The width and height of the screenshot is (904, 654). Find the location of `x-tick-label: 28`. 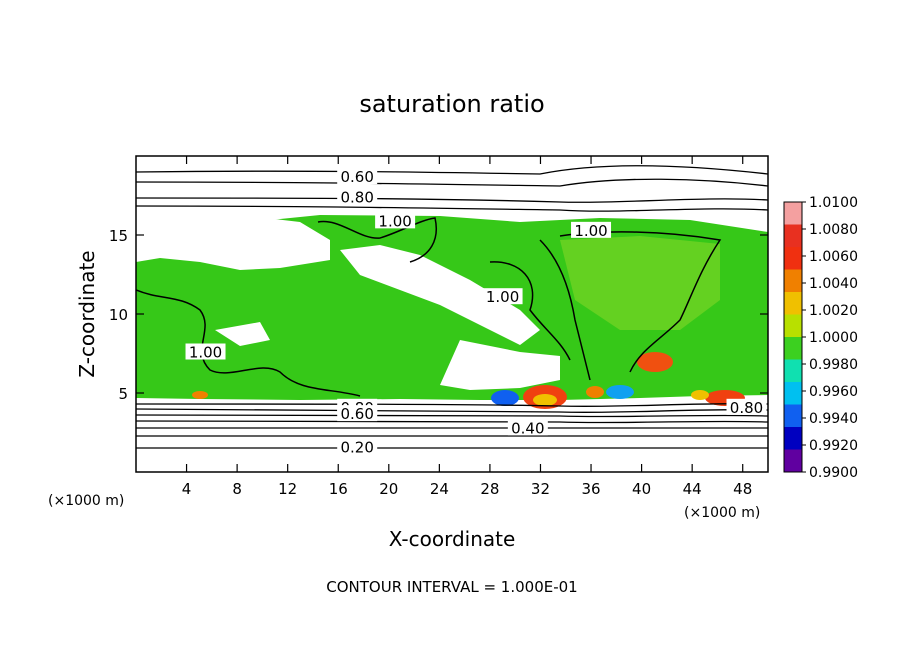

x-tick-label: 28 is located at coordinates (489, 489).